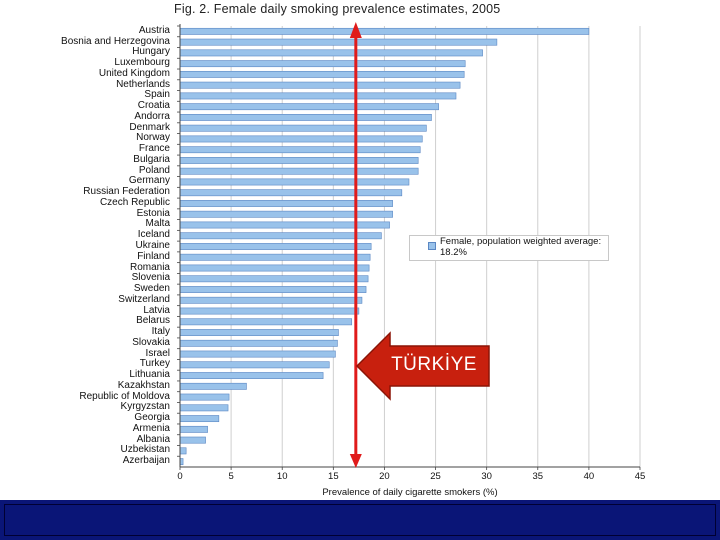 Image resolution: width=720 pixels, height=540 pixels. What do you see at coordinates (157, 95) in the screenshot?
I see `category-label: Spain` at bounding box center [157, 95].